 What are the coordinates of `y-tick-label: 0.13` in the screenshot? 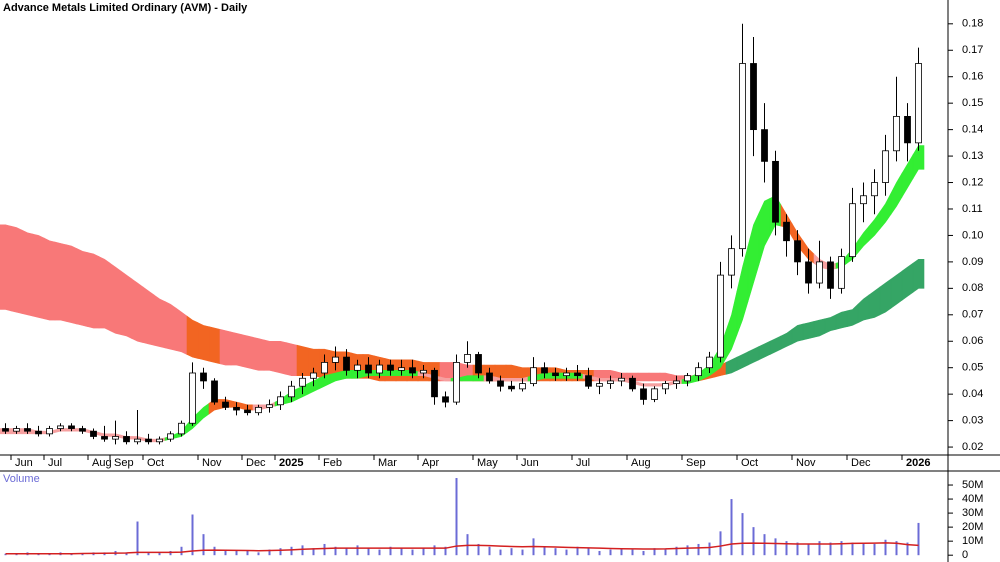 It's located at (972, 156).